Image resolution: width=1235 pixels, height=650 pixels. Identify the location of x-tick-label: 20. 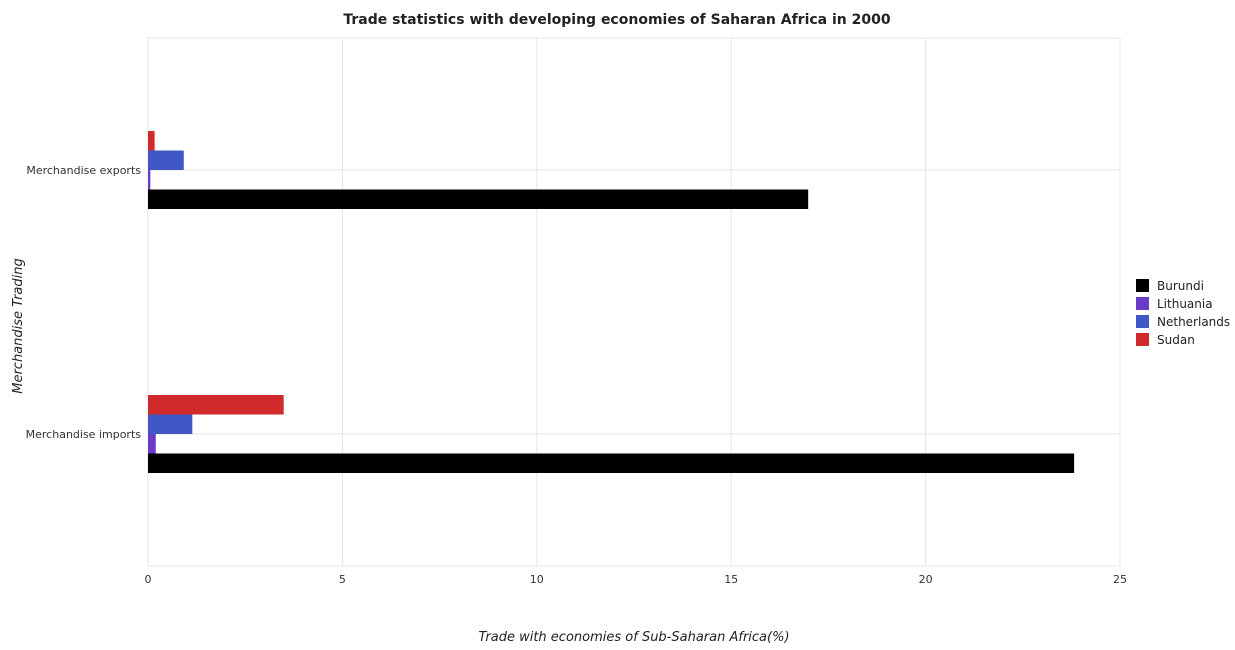
(926, 579).